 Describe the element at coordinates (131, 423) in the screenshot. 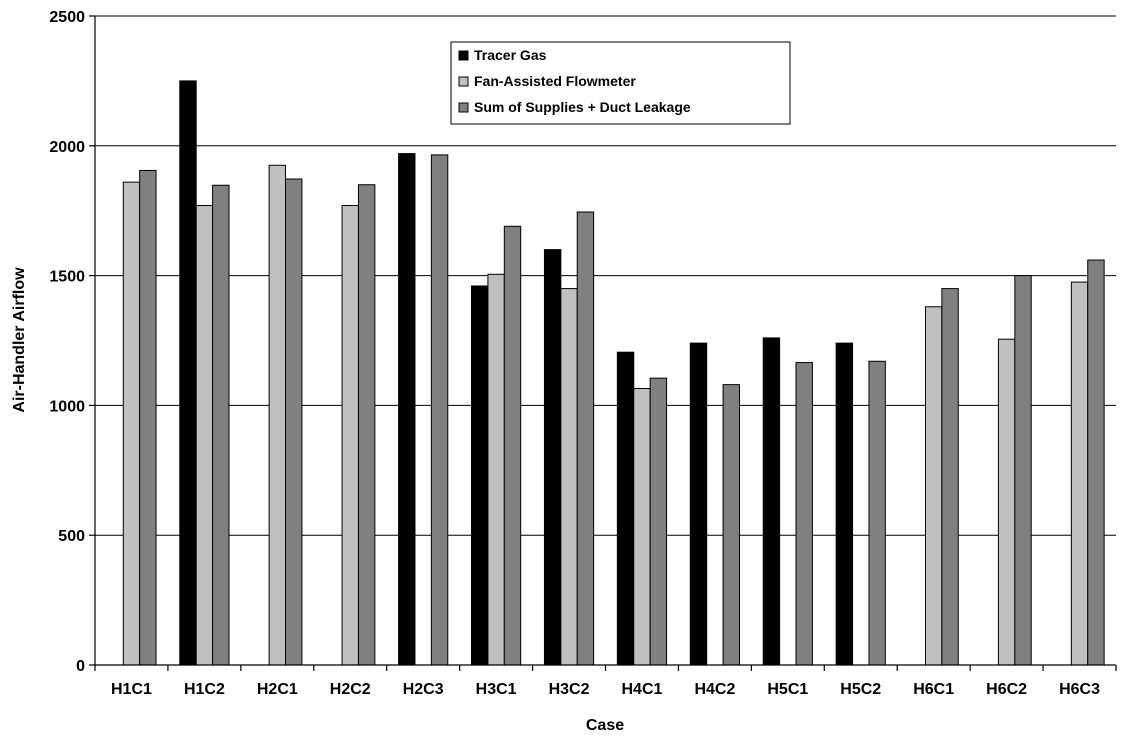

I see `bar-h1c1-fan-assisted-flowmeter` at that location.